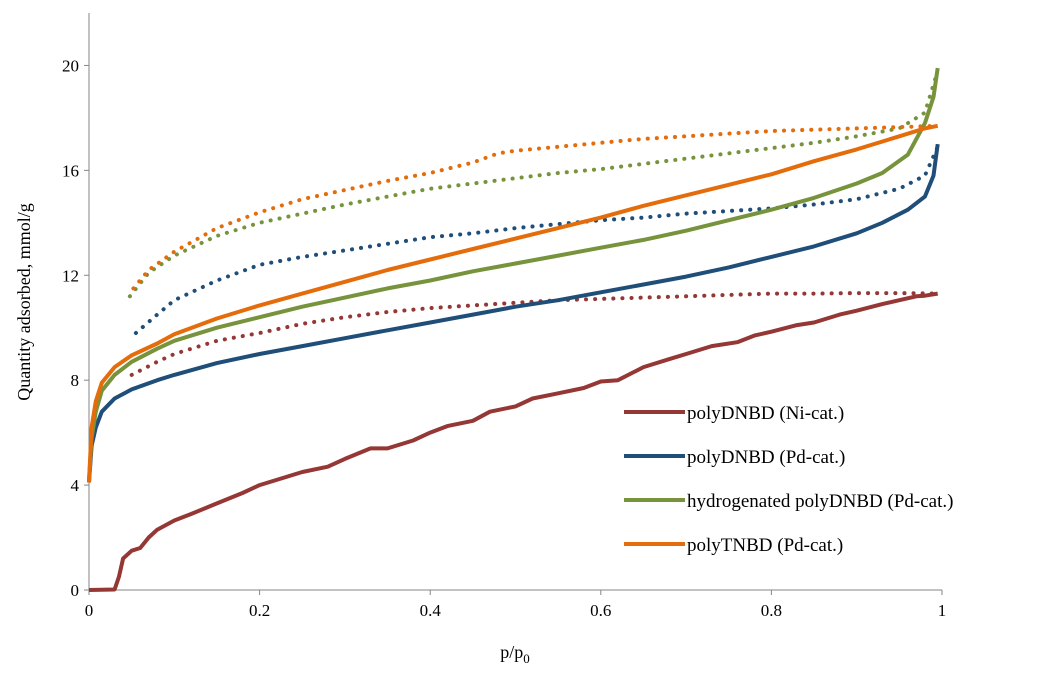  I want to click on y-axis-title: Quantity adsorbed, mmol/g, so click(24, 301).